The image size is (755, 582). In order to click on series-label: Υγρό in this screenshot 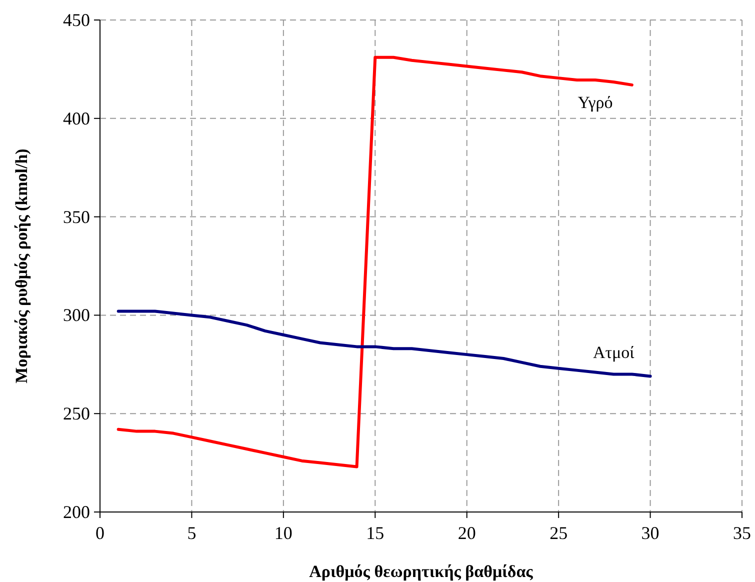, I will do `click(595, 102)`.